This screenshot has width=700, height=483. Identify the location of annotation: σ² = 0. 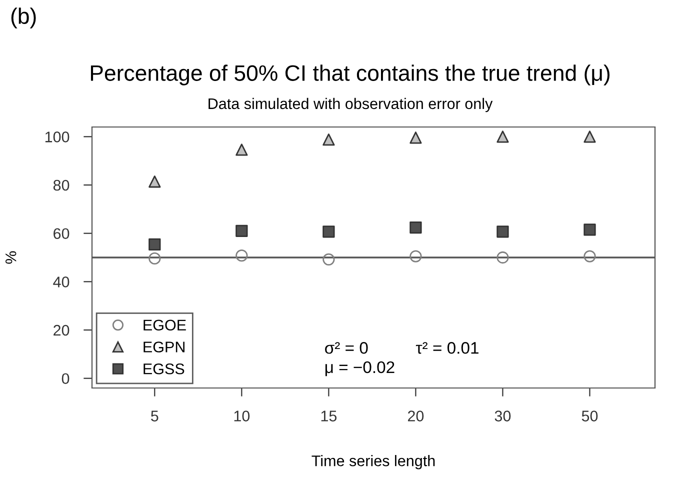
(346, 348).